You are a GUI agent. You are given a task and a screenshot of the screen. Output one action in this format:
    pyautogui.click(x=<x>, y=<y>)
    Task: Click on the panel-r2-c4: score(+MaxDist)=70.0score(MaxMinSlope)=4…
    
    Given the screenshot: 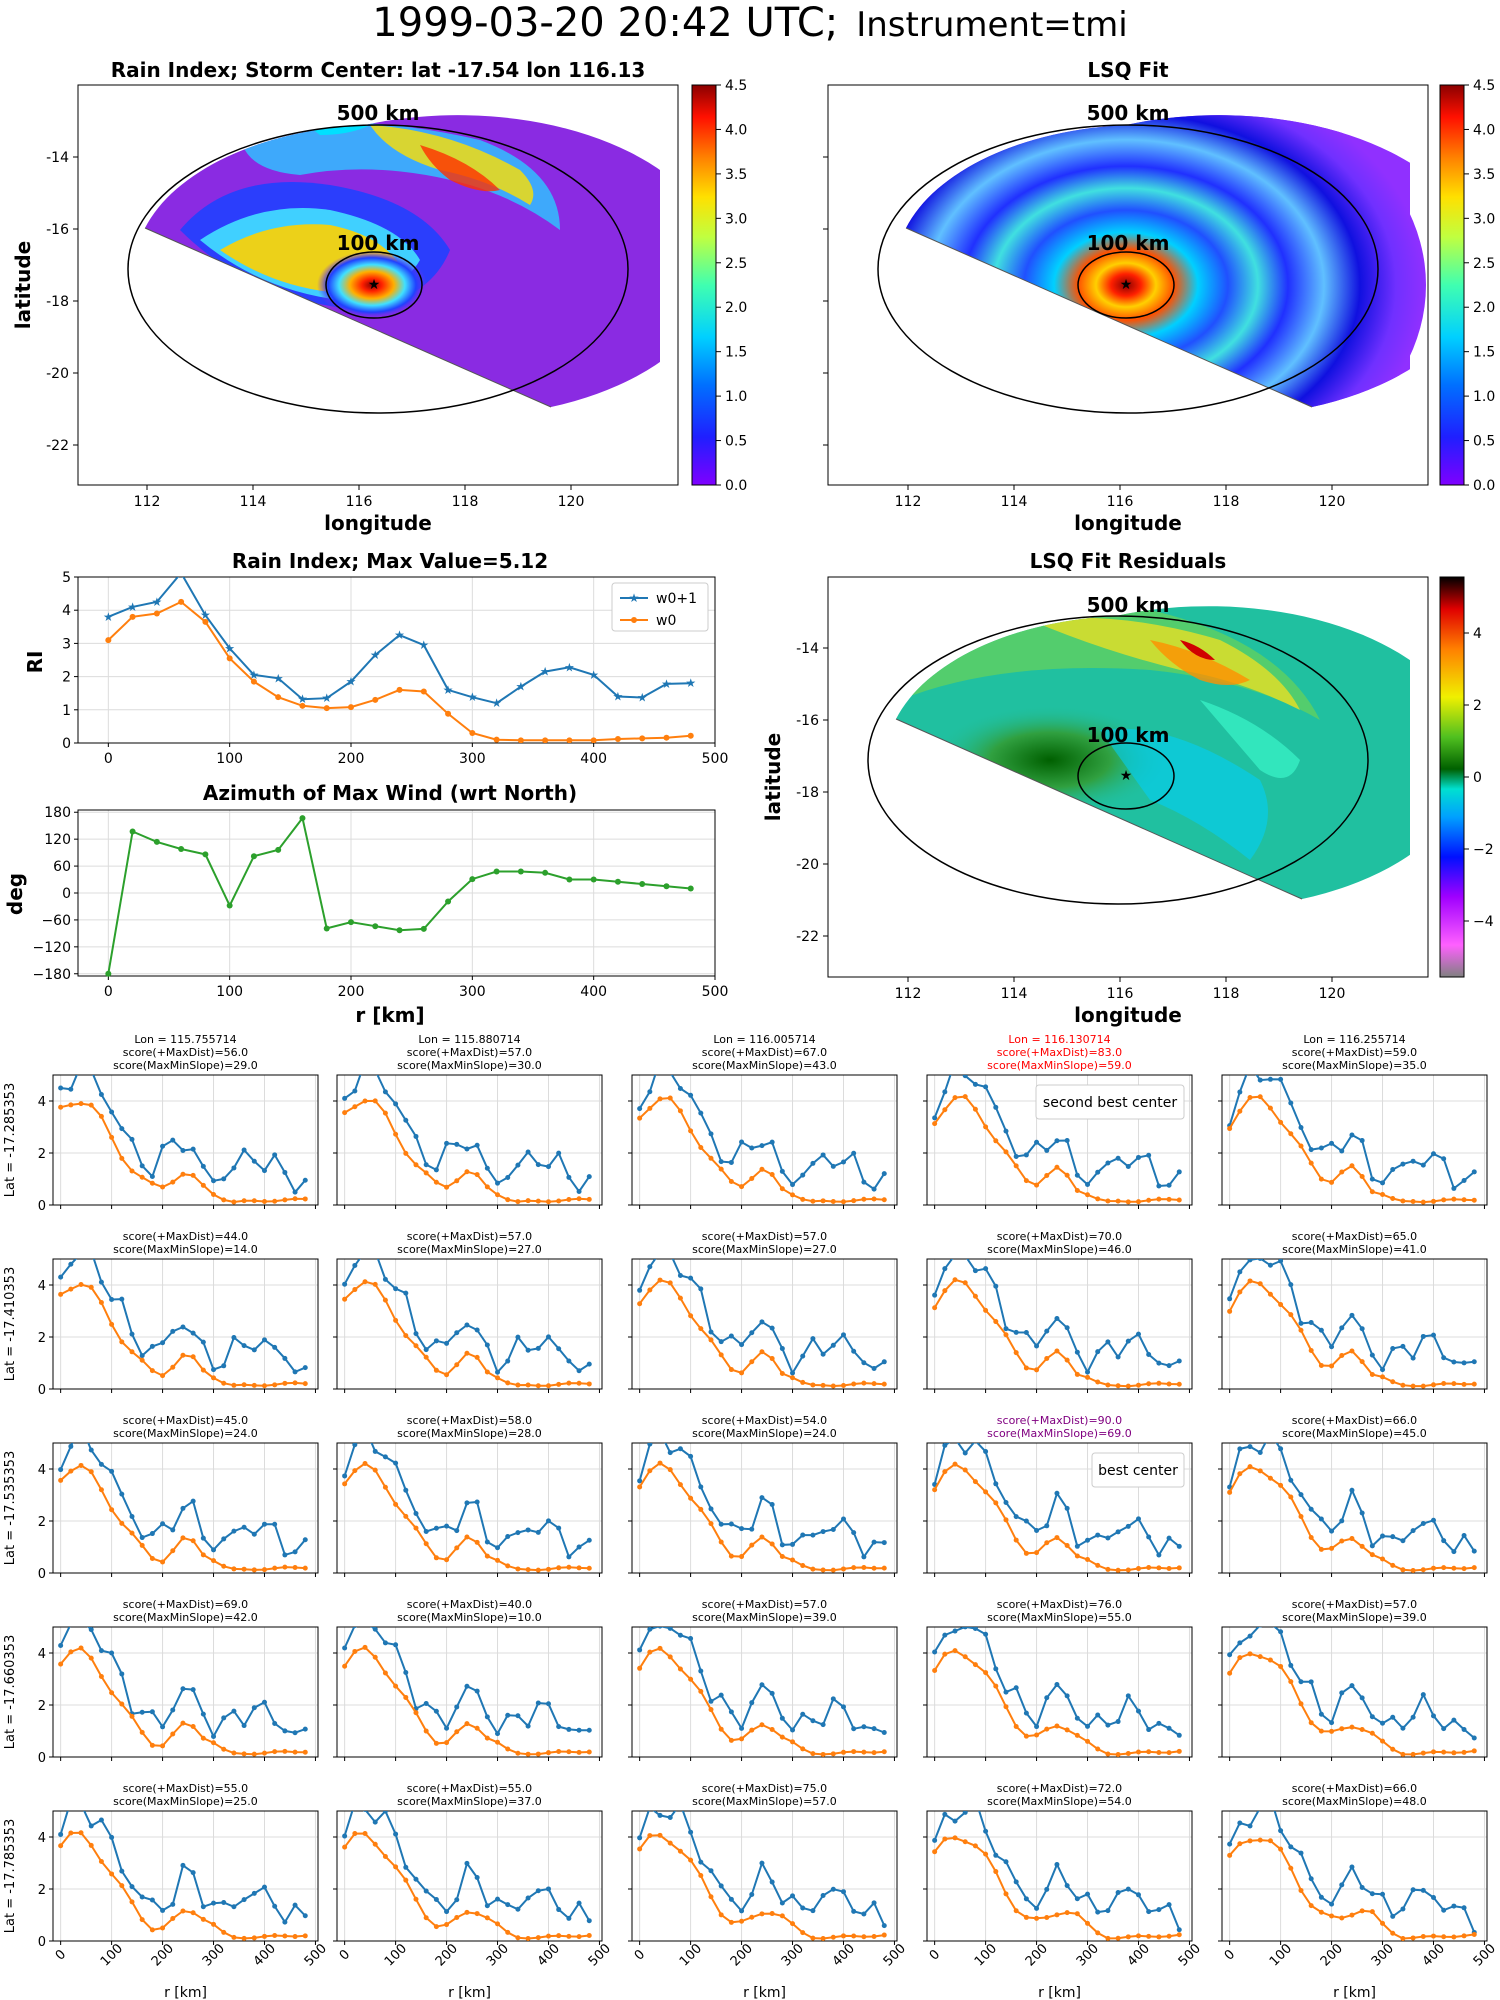 What is the action you would take?
    pyautogui.click(x=1058, y=1311)
    